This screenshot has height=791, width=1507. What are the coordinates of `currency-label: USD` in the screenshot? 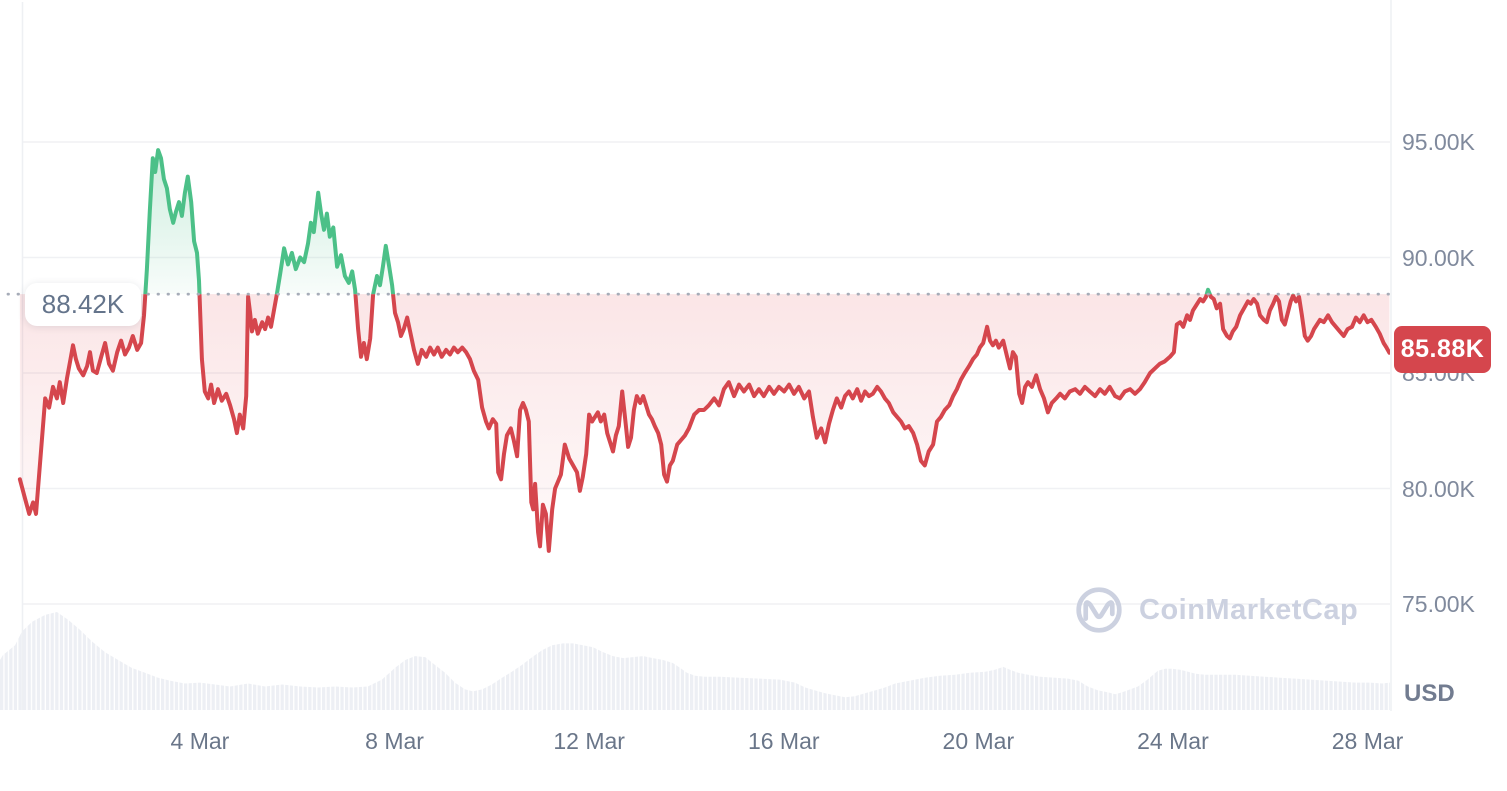 It's located at (1429, 693).